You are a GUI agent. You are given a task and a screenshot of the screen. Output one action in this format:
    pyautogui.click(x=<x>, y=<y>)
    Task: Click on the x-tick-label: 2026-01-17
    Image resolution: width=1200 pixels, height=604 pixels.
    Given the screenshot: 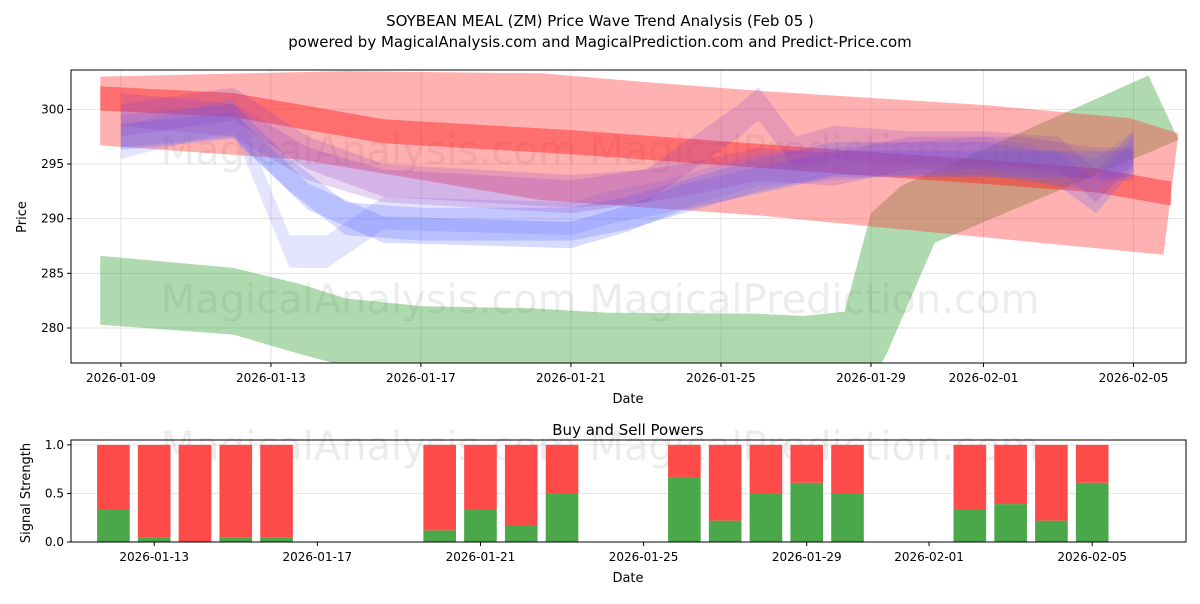 What is the action you would take?
    pyautogui.click(x=421, y=378)
    